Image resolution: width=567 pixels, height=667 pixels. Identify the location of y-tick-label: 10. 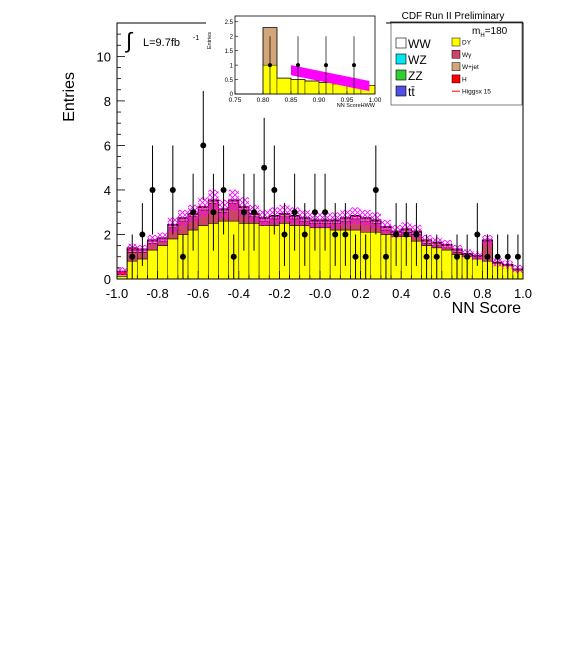
(104, 56).